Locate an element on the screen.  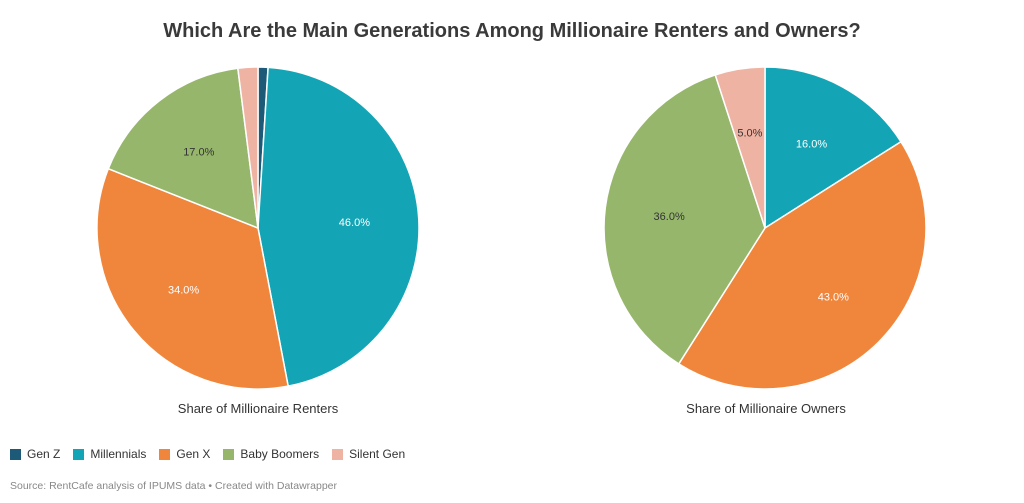
legend-label: Millennials is located at coordinates (118, 454).